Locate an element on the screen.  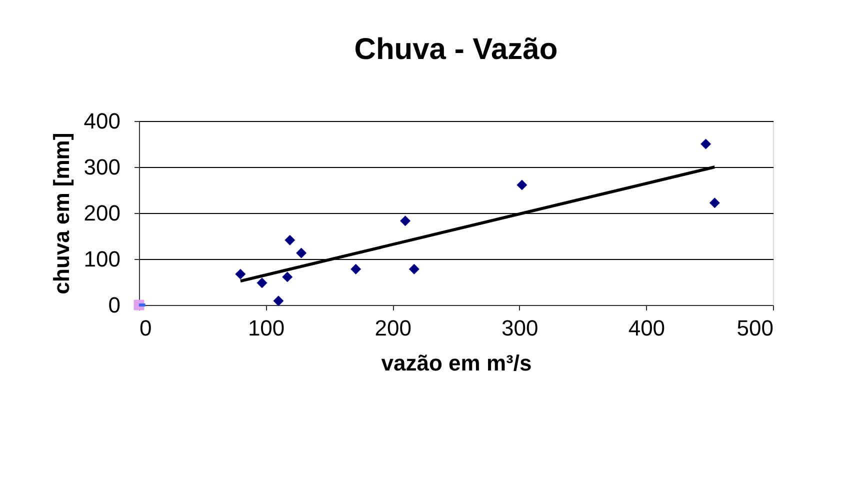
y-tick-label: 300 is located at coordinates (102, 167).